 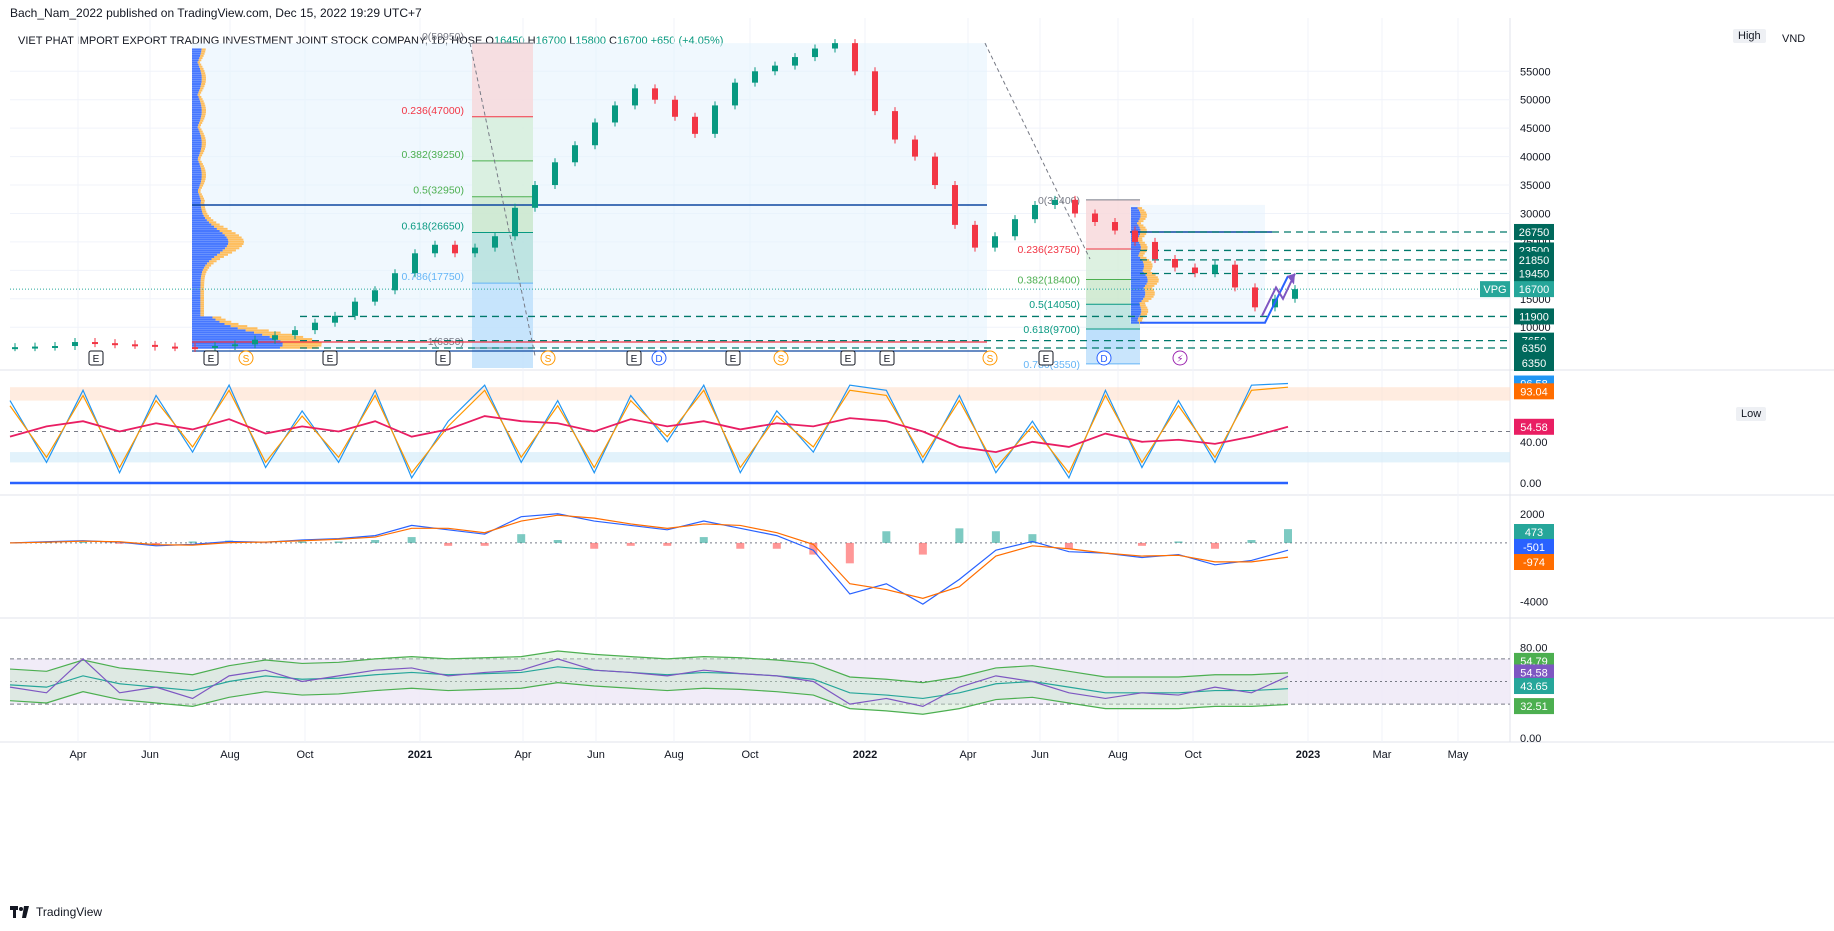 I want to click on dividend-marker-icon, so click(x=1104, y=358).